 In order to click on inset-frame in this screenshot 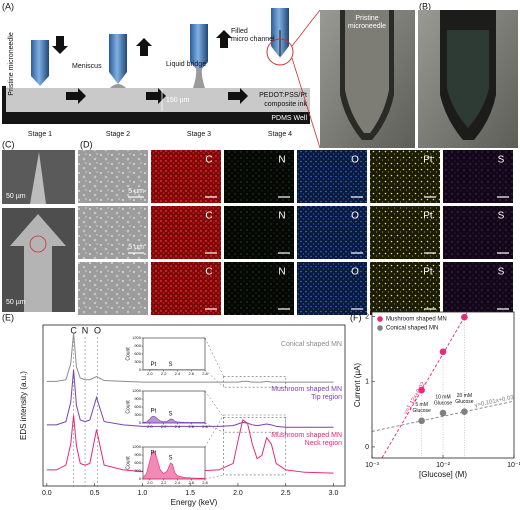, I will do `click(174, 354)`.